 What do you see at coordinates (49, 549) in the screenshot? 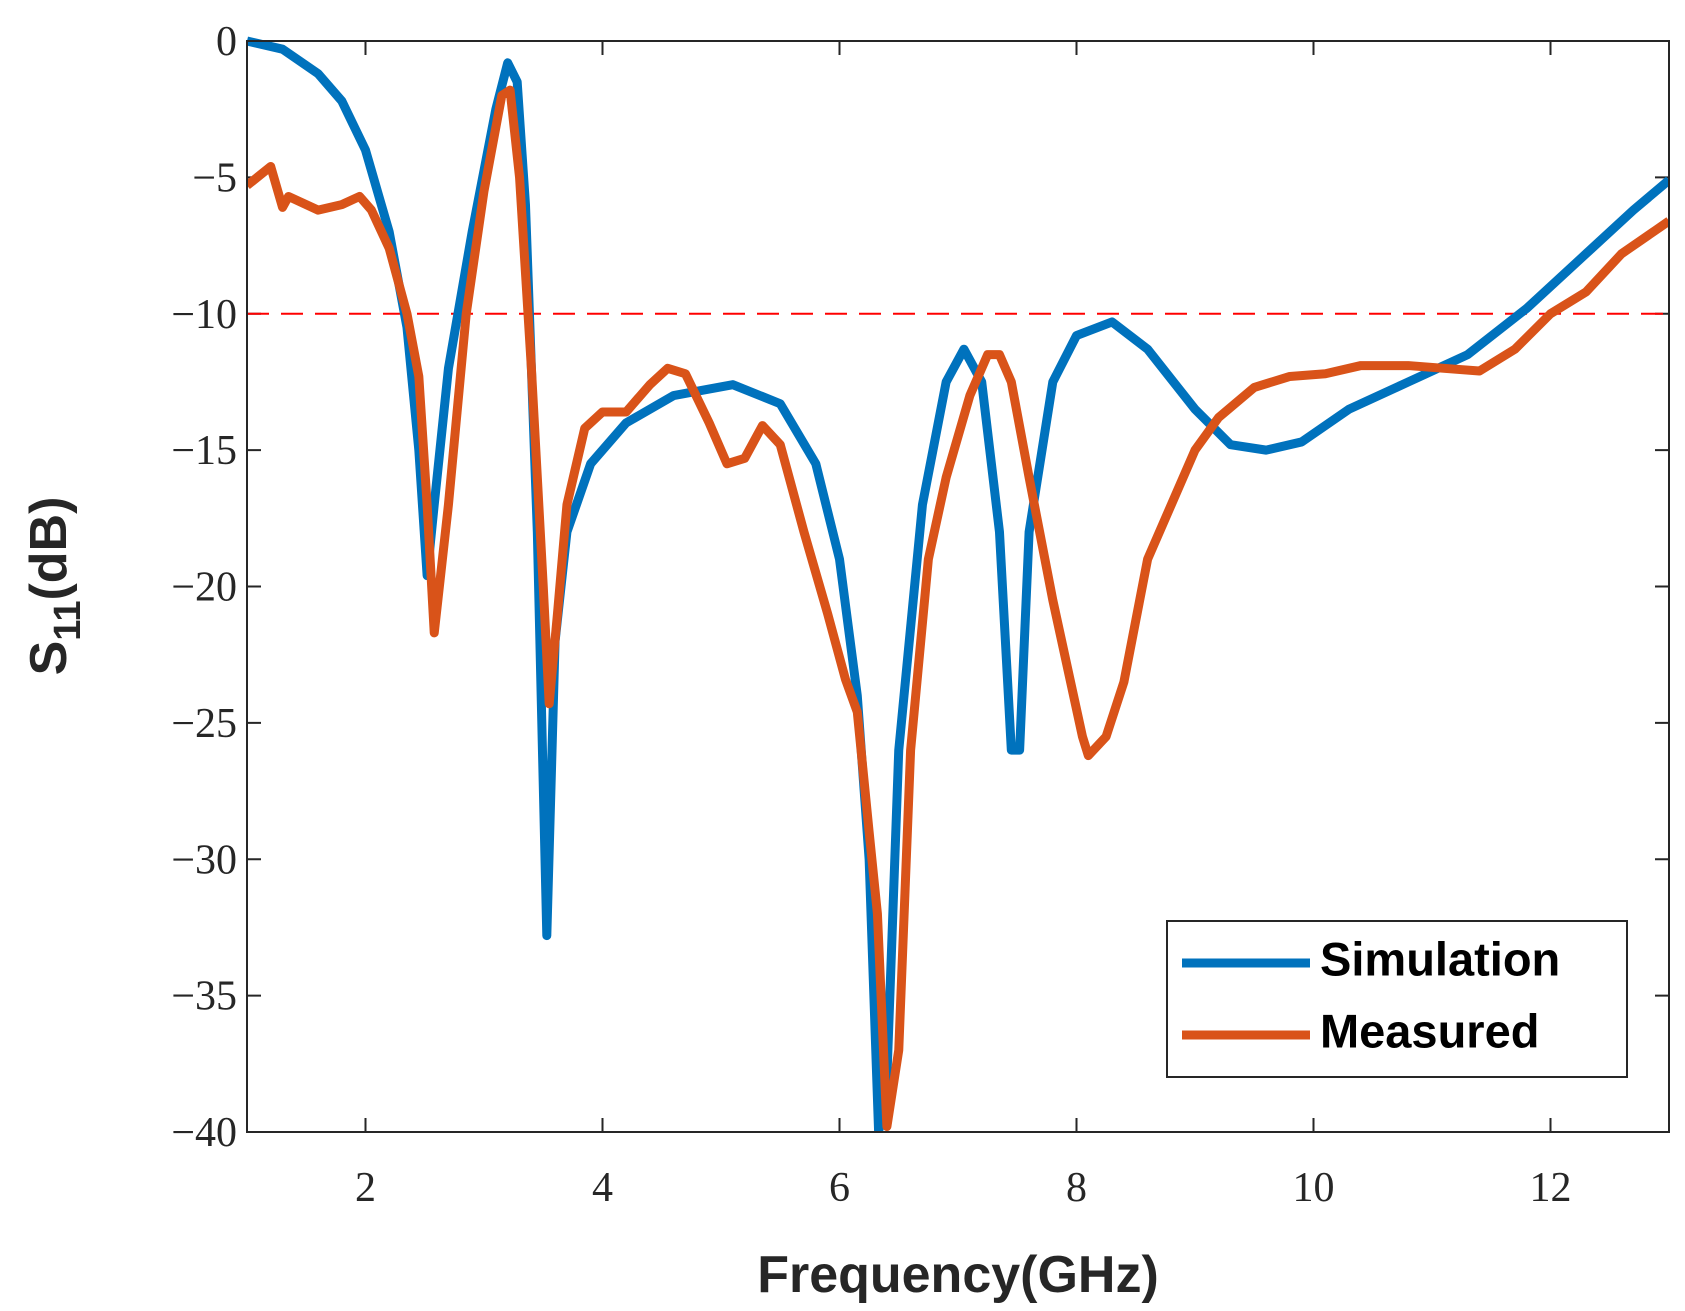
I see `y-axis-label-suffix: (dB)` at bounding box center [49, 549].